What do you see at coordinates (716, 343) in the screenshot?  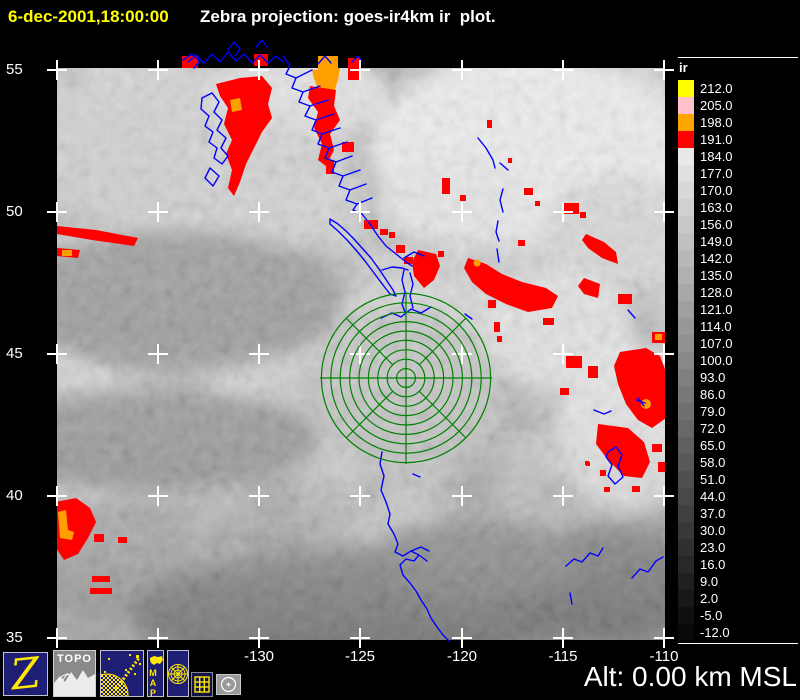 I see `colorbar-value: 107.0` at bounding box center [716, 343].